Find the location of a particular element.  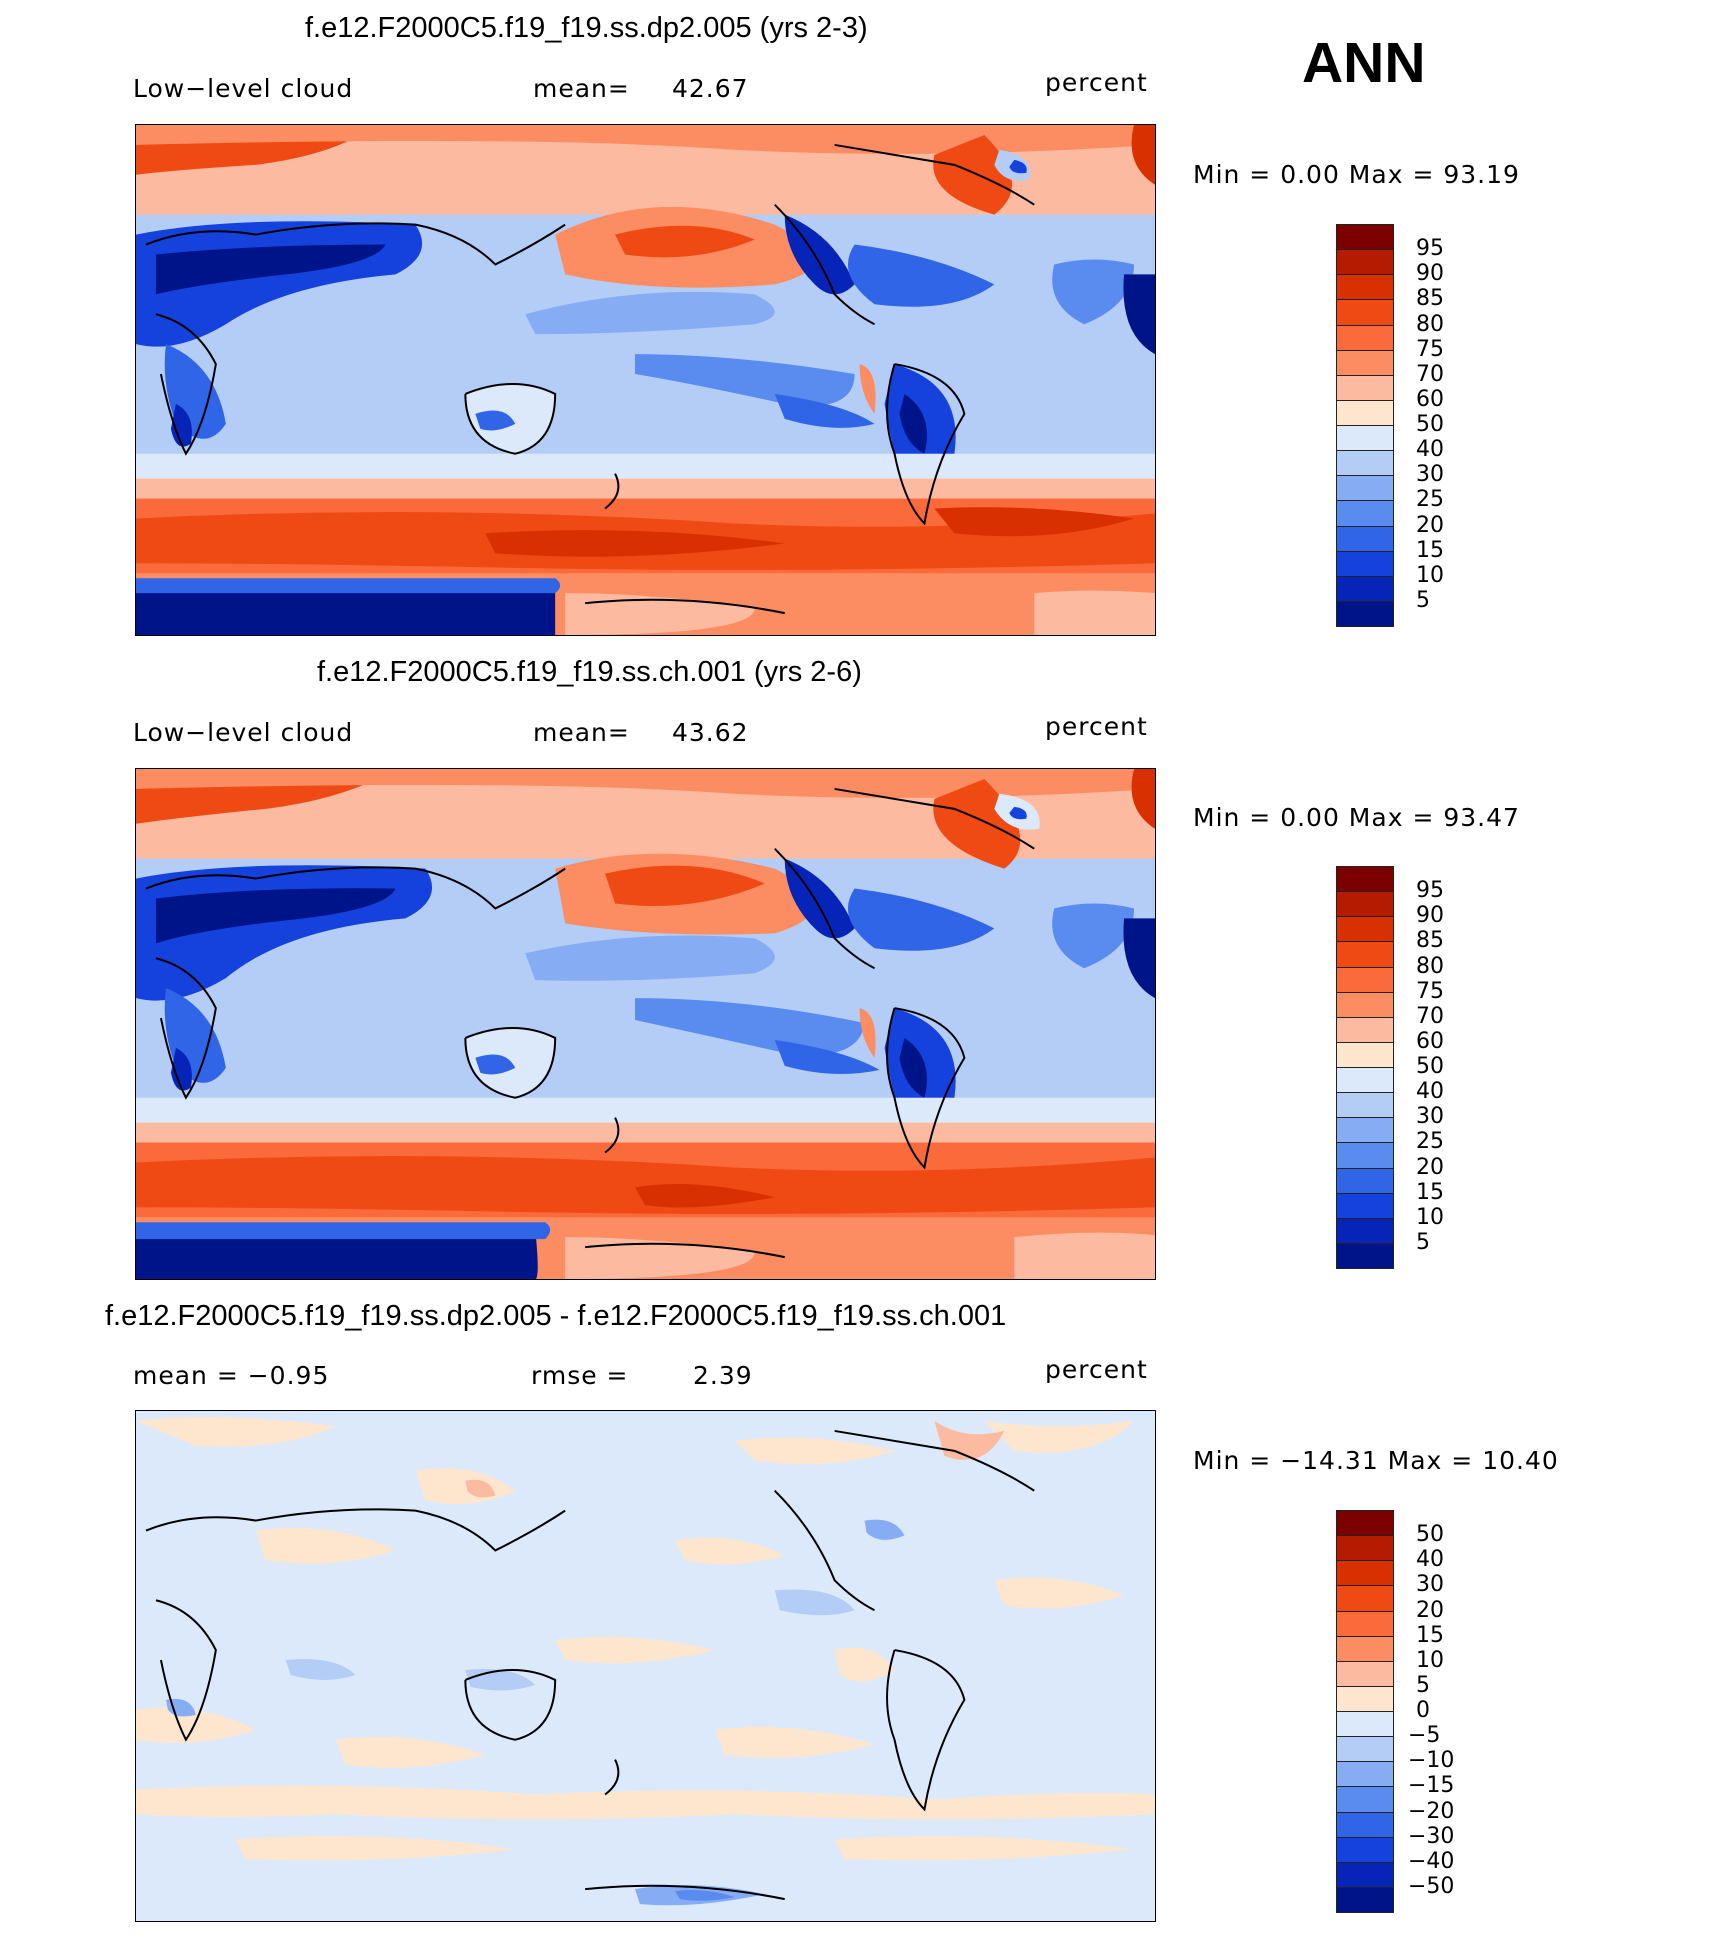

colorbar-tick-label: 40 is located at coordinates (1430, 1560).